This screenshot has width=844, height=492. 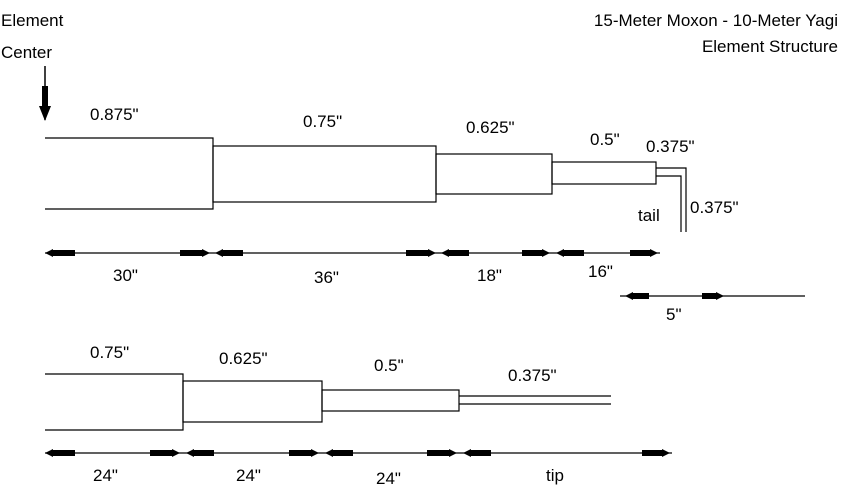 I want to click on upper-diameter-label: 0.375", so click(x=670, y=146).